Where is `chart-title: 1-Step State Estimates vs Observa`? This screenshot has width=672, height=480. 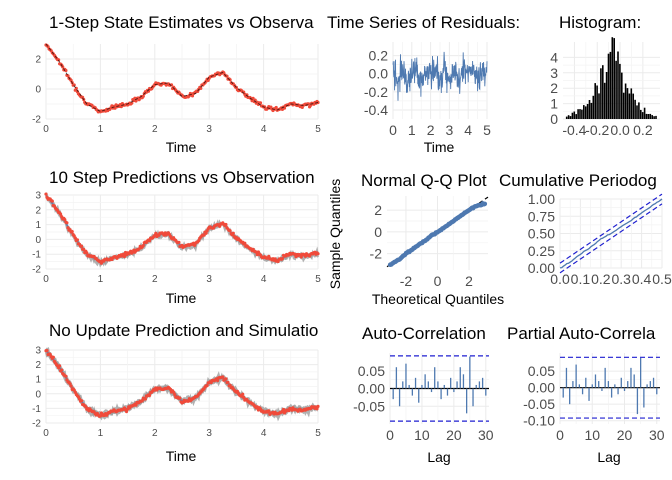 chart-title: 1-Step State Estimates vs Observa is located at coordinates (181, 22).